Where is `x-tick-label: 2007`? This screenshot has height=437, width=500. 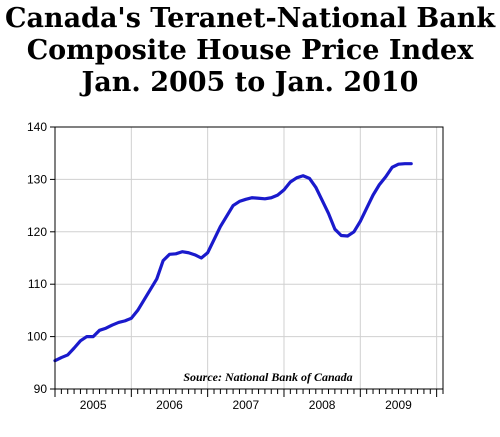 x-tick-label: 2007 is located at coordinates (245, 405).